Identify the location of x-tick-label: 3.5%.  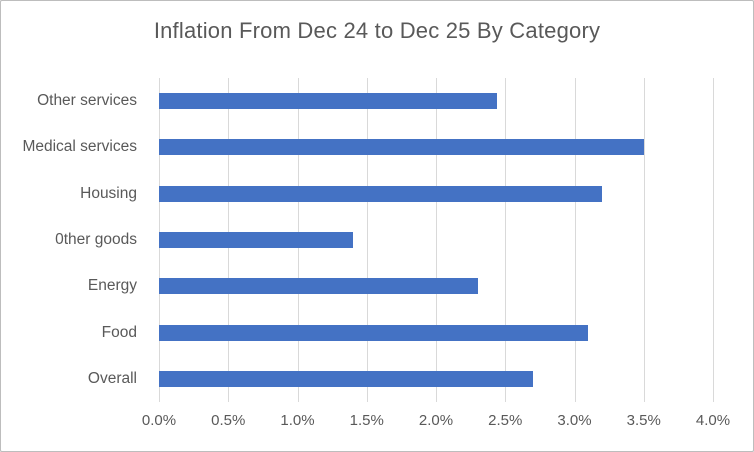
(643, 420).